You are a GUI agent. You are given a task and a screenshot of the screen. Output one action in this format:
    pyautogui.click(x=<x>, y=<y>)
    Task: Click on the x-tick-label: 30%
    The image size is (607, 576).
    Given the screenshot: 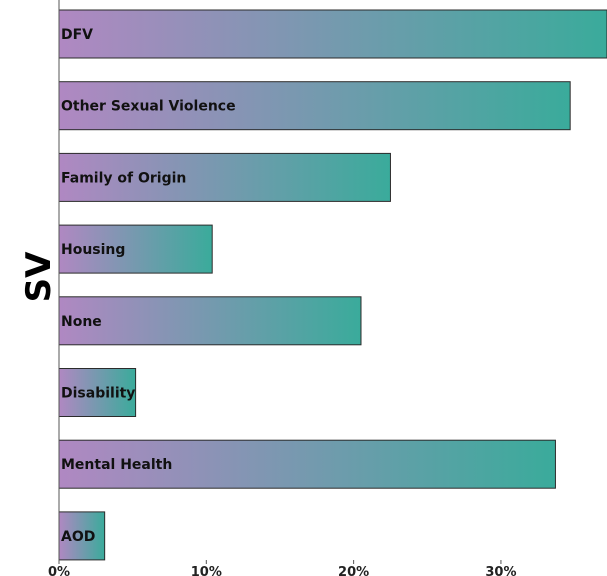 What is the action you would take?
    pyautogui.click(x=500, y=570)
    